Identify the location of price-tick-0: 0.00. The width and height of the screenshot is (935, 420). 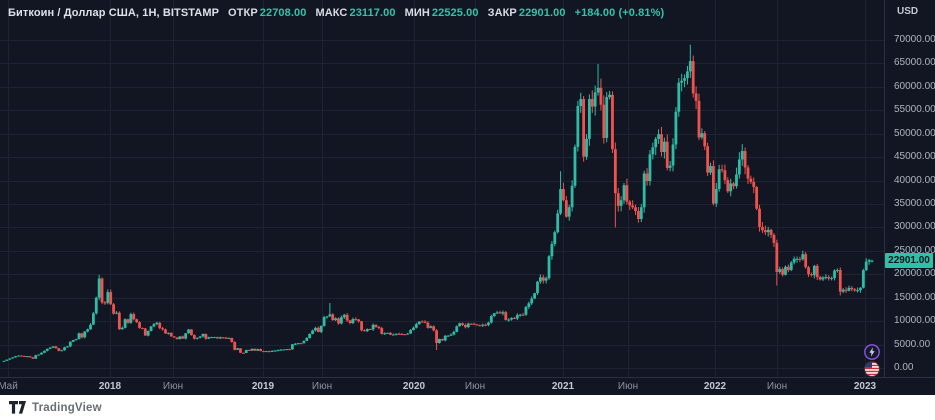
(904, 367).